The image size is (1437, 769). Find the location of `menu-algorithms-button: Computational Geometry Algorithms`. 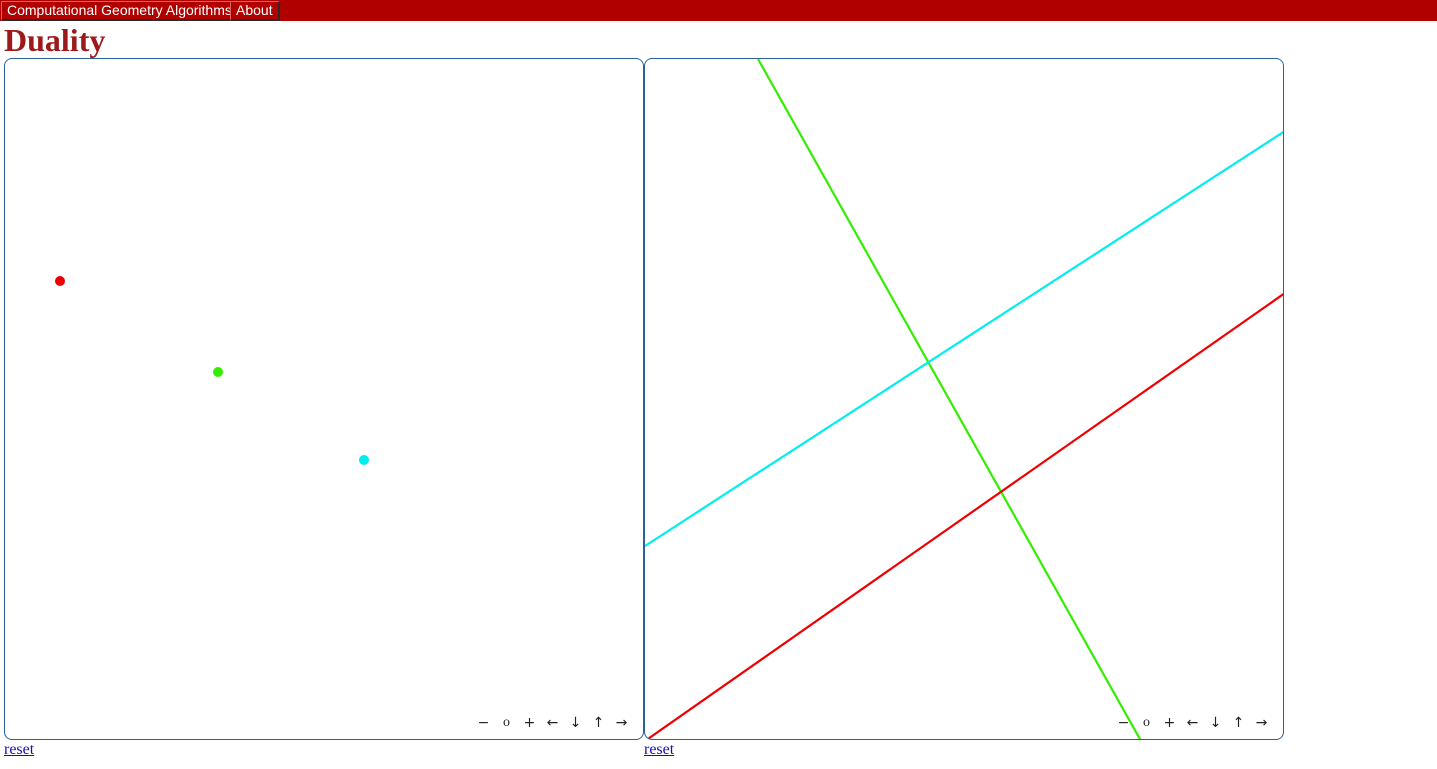

menu-algorithms-button: Computational Geometry Algorithms is located at coordinates (120, 11).